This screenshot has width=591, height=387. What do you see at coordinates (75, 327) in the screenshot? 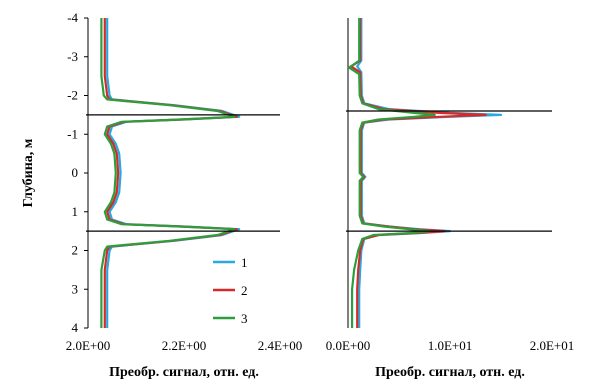
I see `y-tick-label: 4` at bounding box center [75, 327].